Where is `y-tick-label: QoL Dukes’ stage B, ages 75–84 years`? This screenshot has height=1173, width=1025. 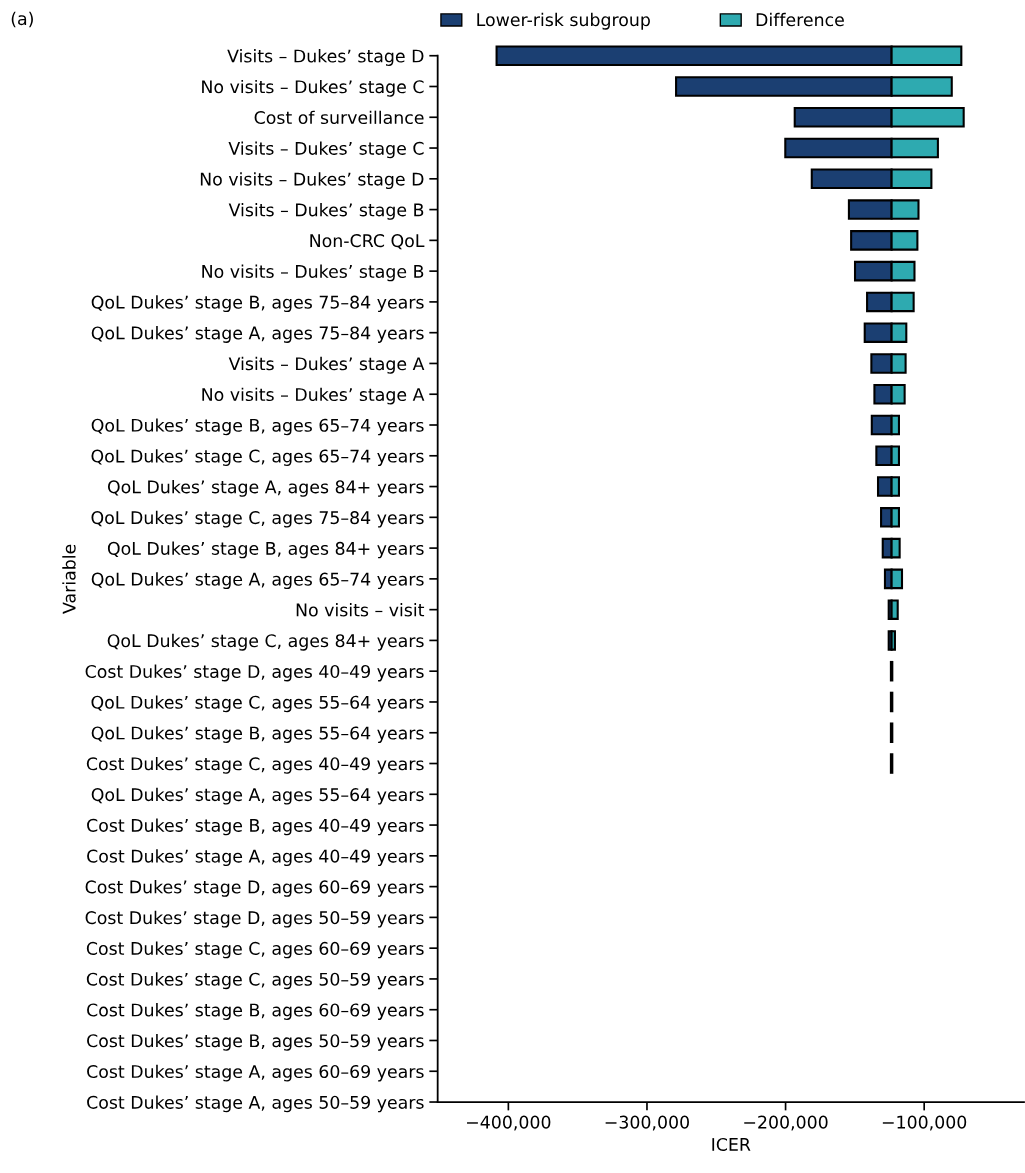 y-tick-label: QoL Dukes’ stage B, ages 75–84 years is located at coordinates (257, 304).